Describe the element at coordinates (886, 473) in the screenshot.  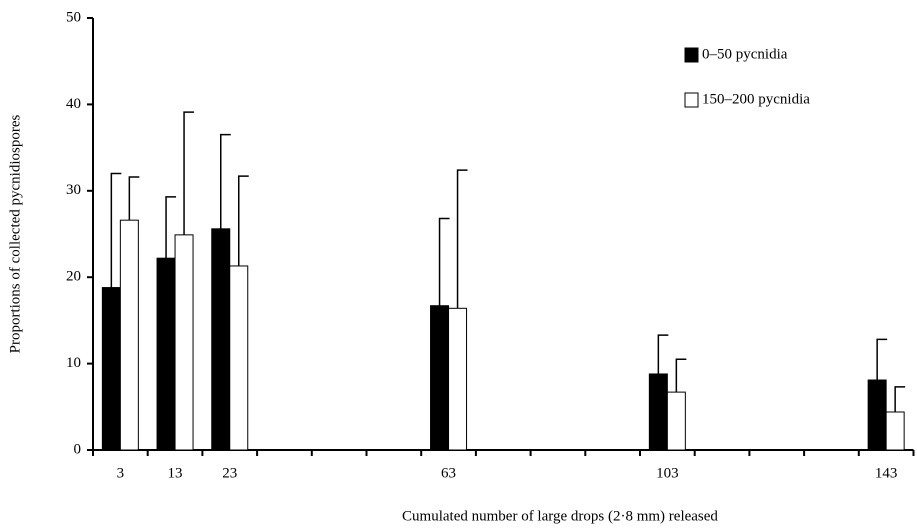
I see `x-tick-label: 143` at that location.